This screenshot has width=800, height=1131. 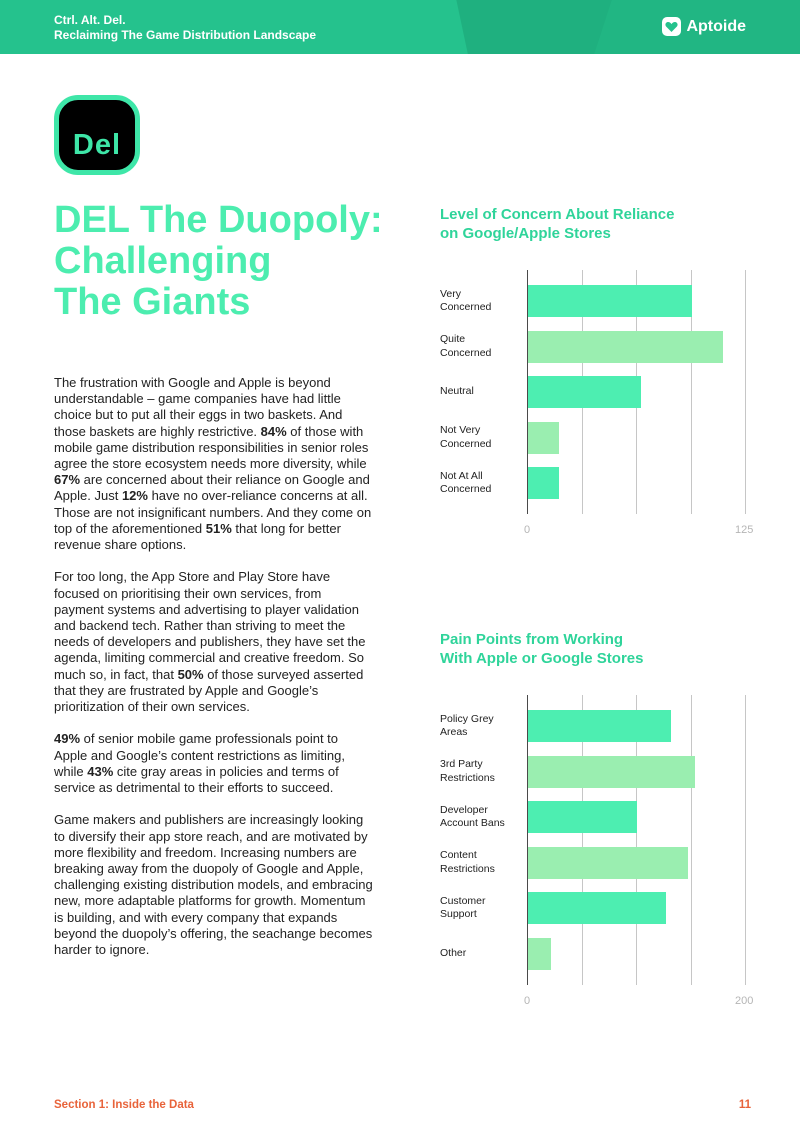 What do you see at coordinates (483, 726) in the screenshot?
I see `category-label: Policy Grey Areas` at bounding box center [483, 726].